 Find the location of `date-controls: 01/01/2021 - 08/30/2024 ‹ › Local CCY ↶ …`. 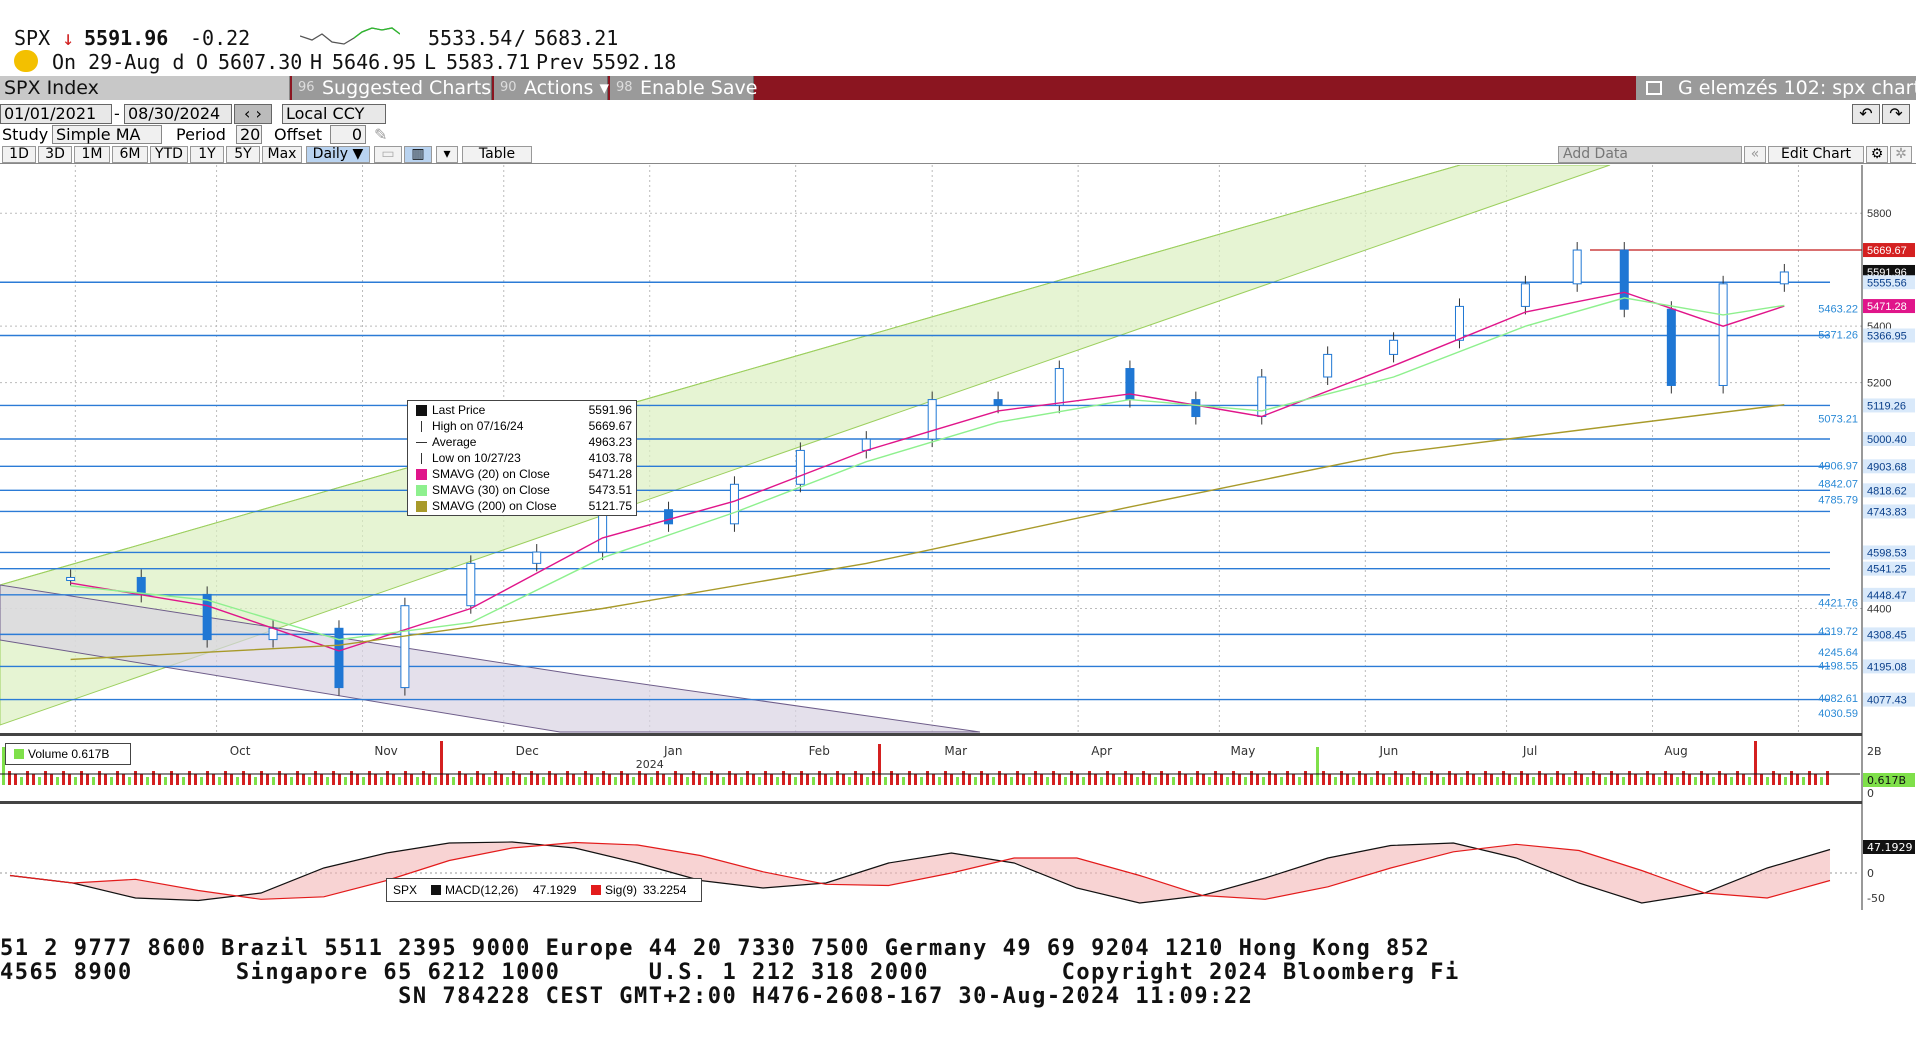

date-controls: 01/01/2021 - 08/30/2024 ‹ › Local CCY ↶ … is located at coordinates (958, 114).